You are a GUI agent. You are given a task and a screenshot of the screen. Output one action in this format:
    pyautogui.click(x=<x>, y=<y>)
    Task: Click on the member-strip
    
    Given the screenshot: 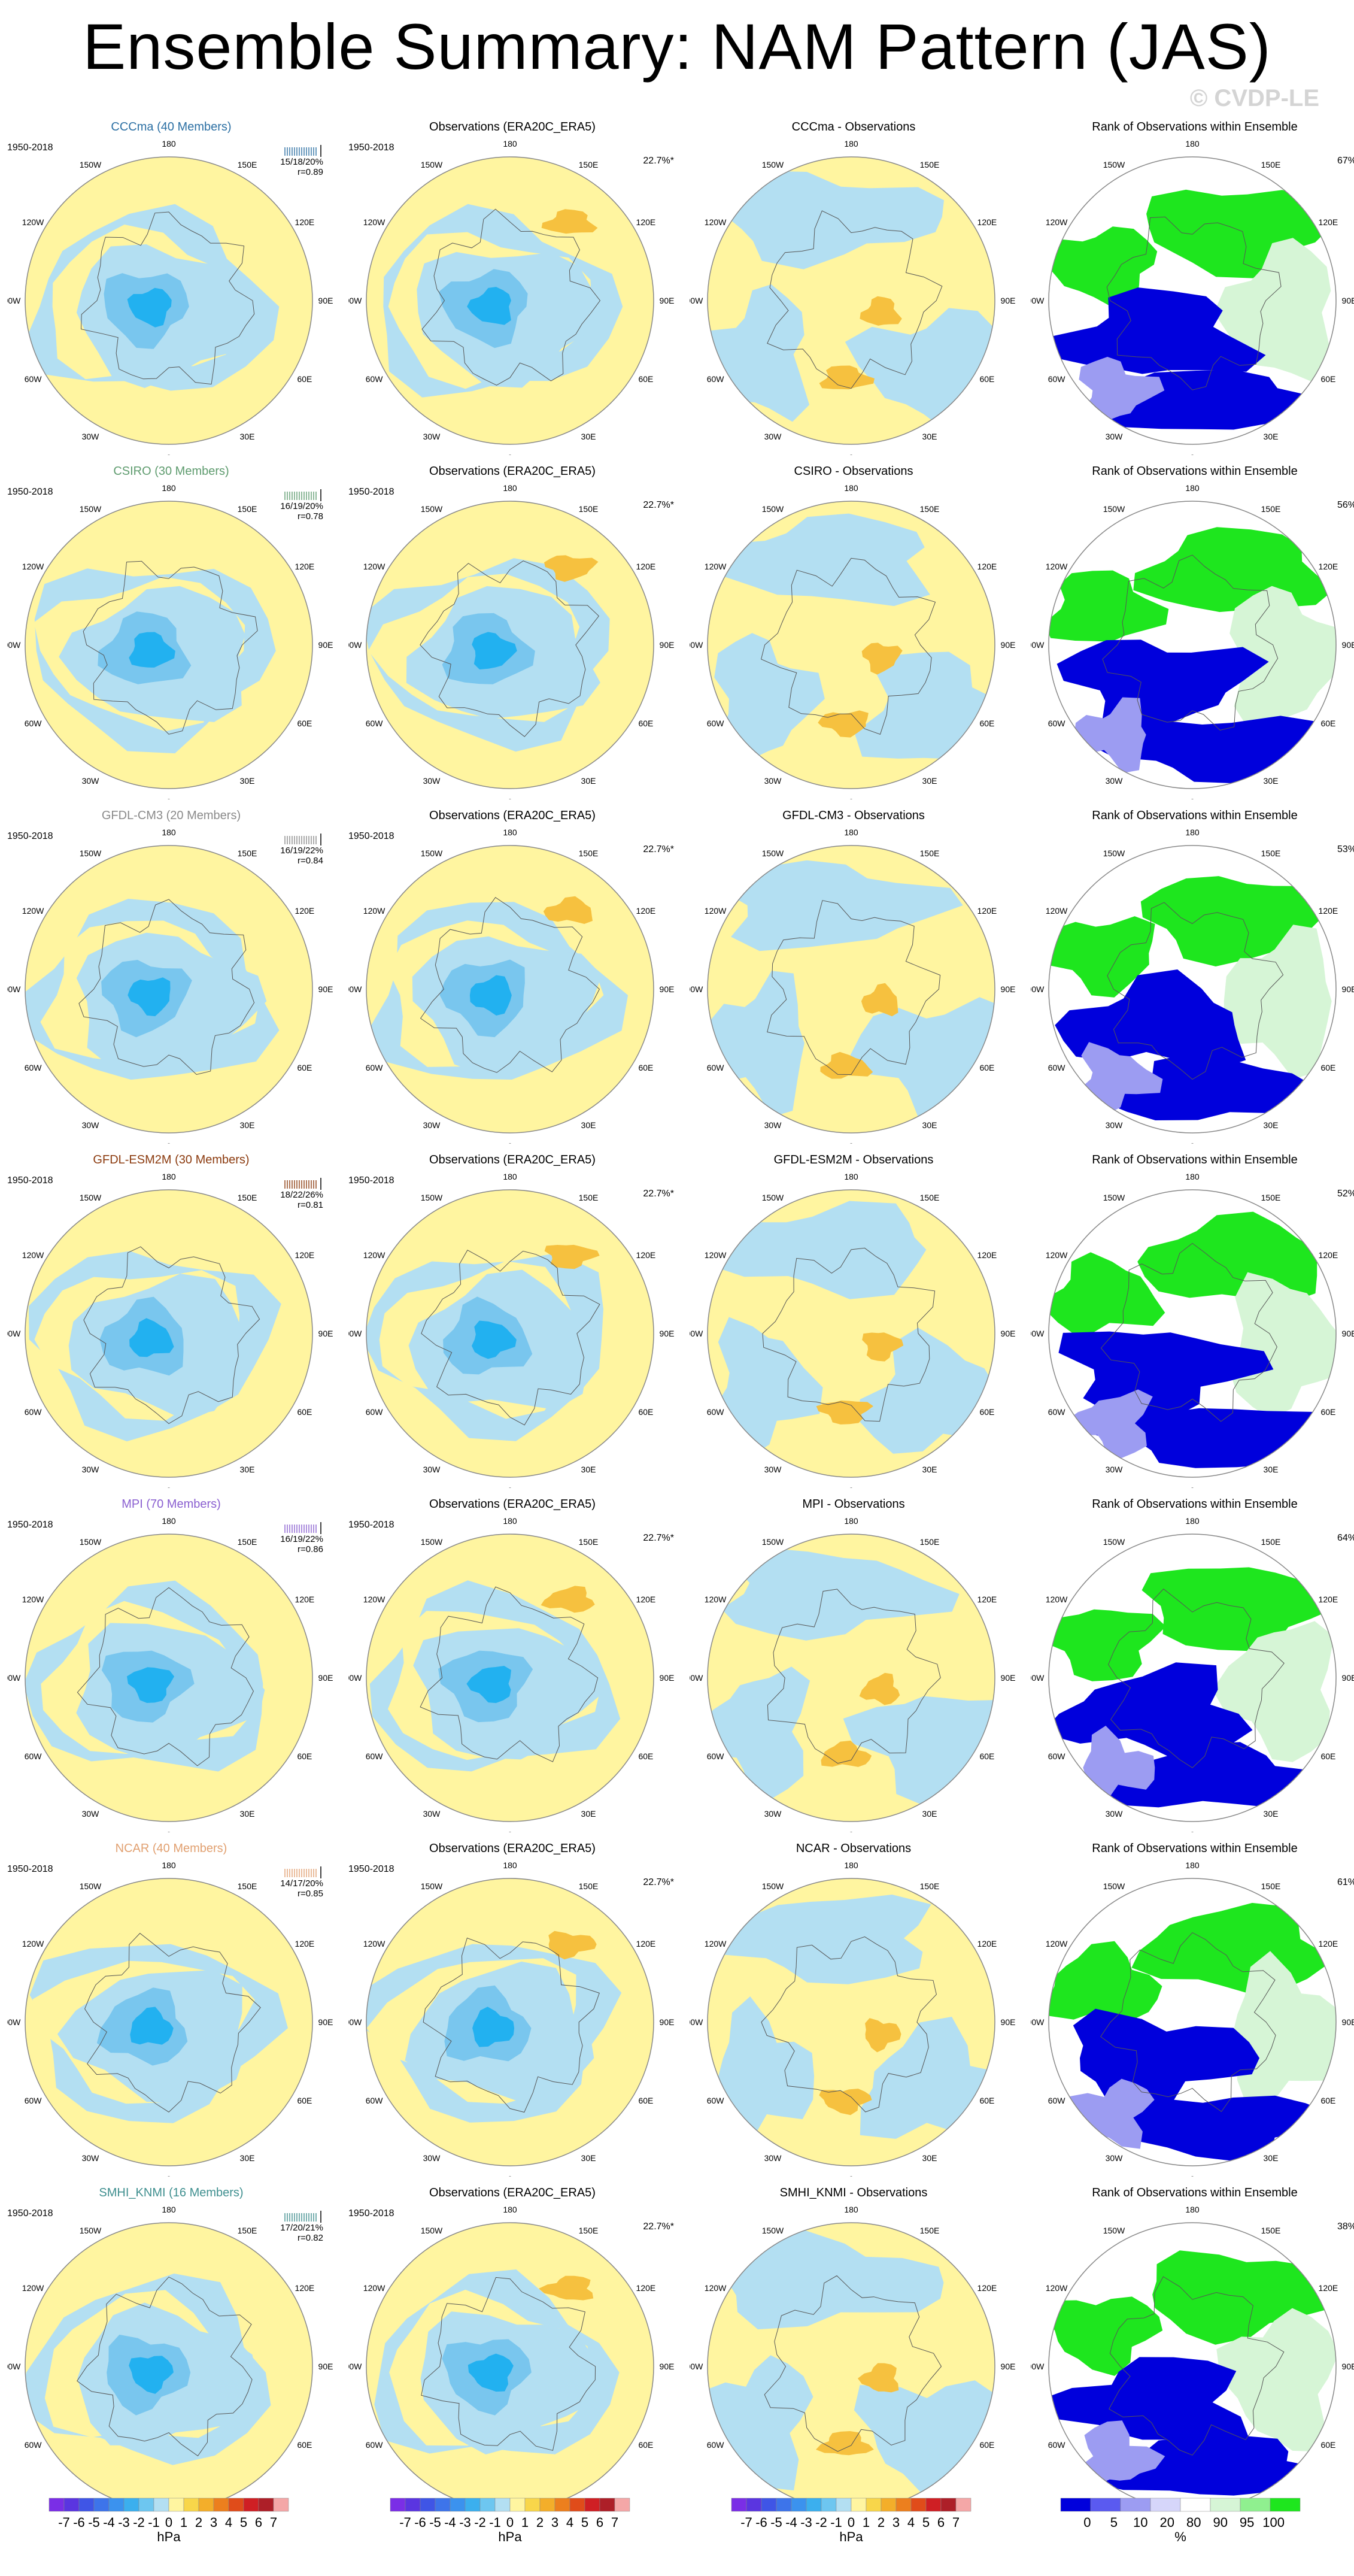 What is the action you would take?
    pyautogui.click(x=302, y=1872)
    